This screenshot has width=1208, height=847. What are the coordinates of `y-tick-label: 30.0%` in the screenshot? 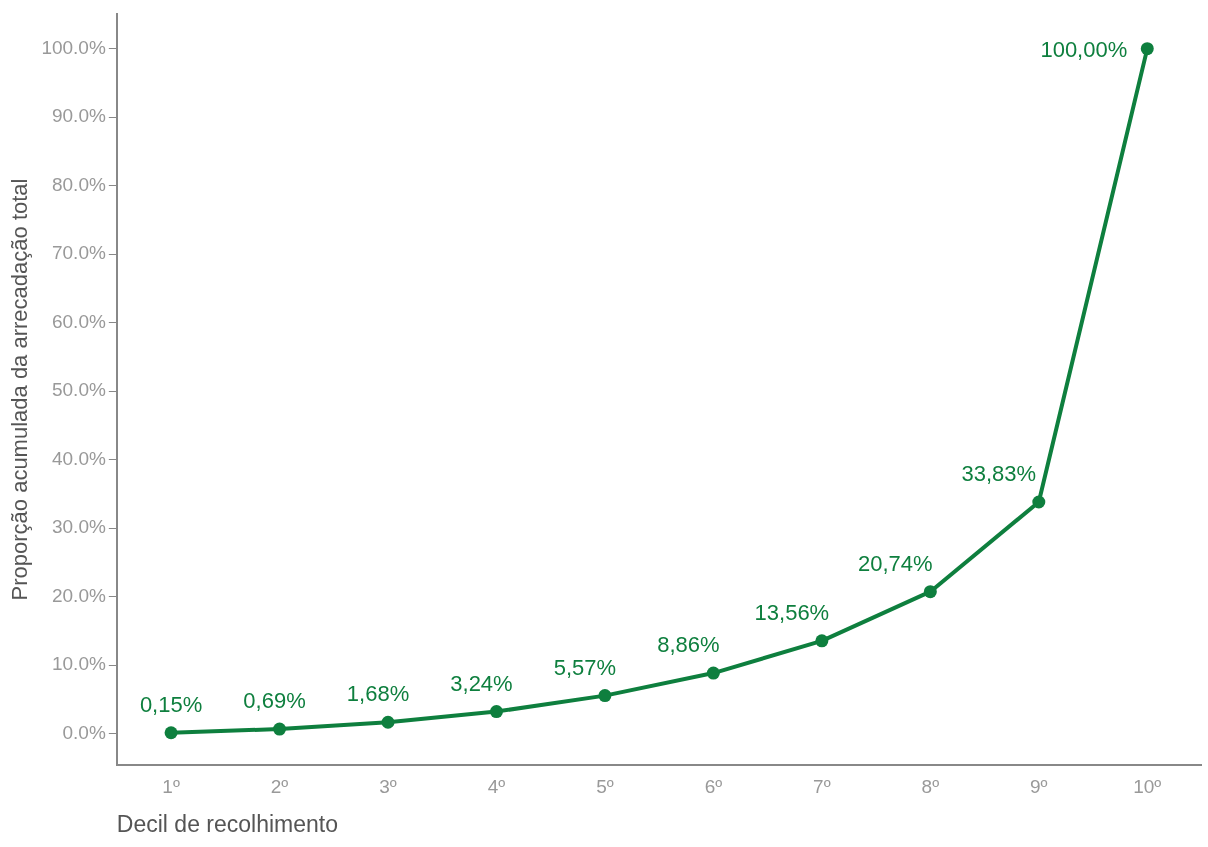 It's located at (78, 527).